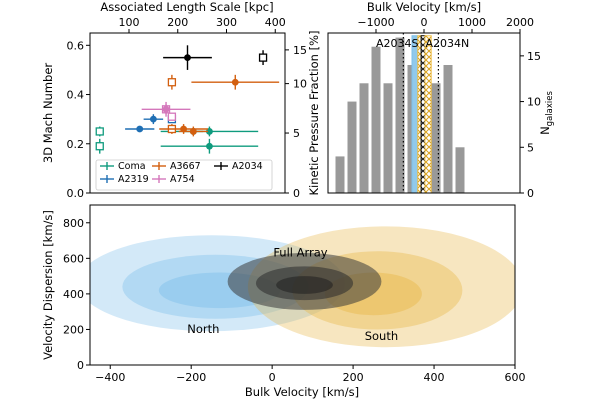  I want to click on y2-tick-label: 5, so click(296, 133).